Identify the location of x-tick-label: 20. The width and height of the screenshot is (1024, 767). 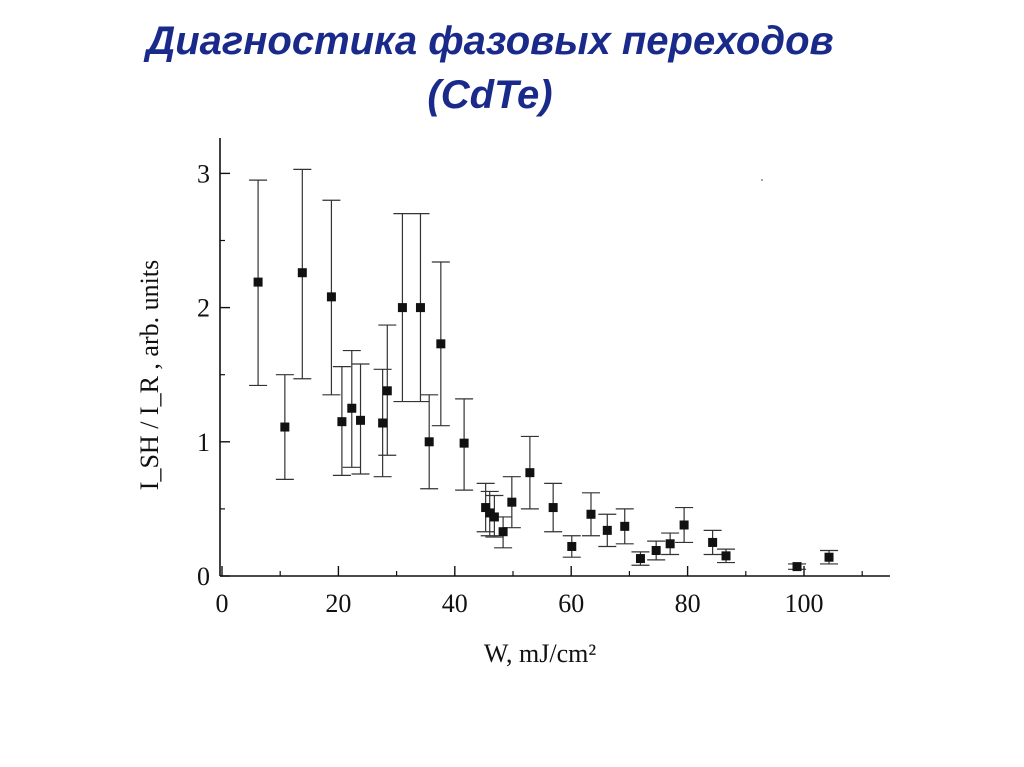
(338, 603).